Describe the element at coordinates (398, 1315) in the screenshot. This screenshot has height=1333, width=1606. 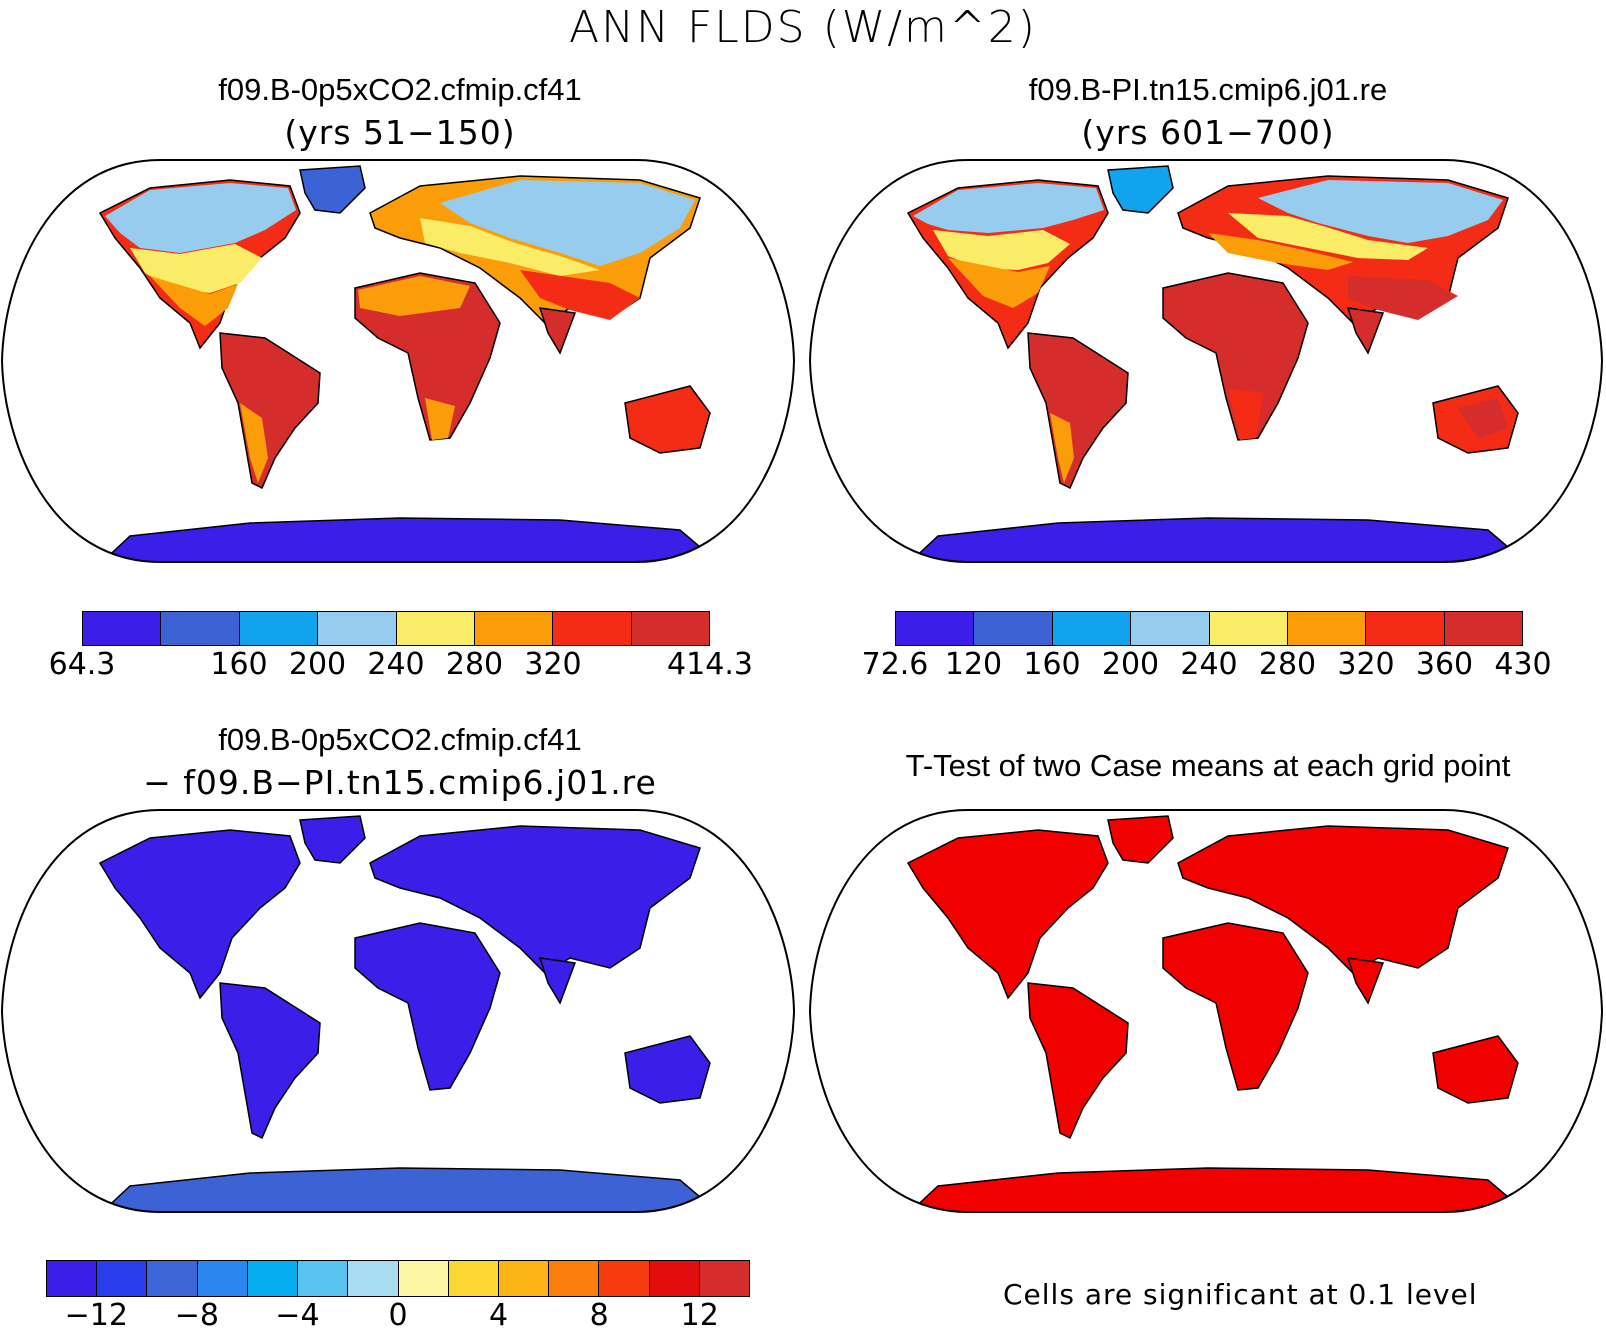
I see `cb3-tick-label: 0` at that location.